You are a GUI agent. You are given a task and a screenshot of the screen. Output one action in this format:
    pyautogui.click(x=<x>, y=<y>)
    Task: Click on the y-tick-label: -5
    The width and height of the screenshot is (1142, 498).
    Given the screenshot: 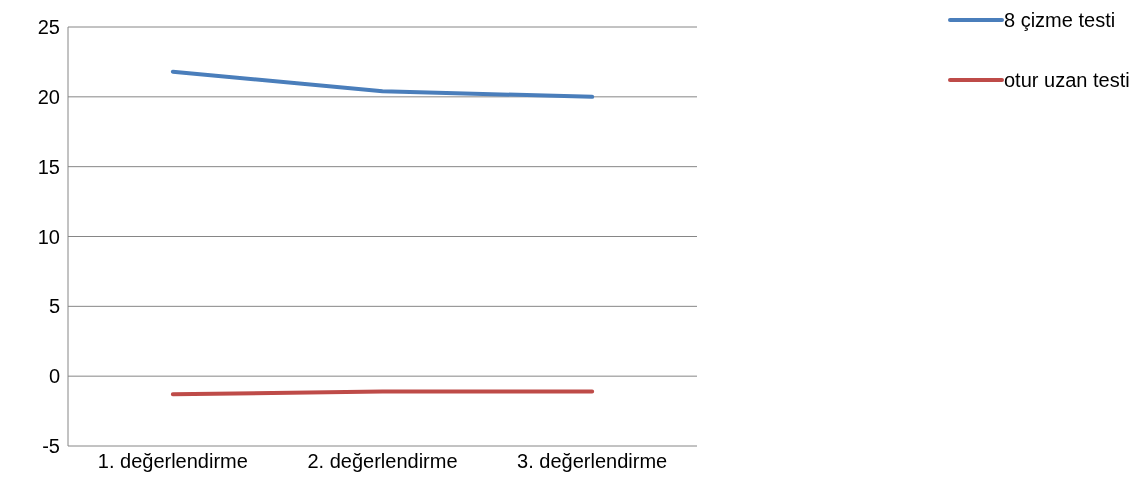 What is the action you would take?
    pyautogui.click(x=51, y=446)
    